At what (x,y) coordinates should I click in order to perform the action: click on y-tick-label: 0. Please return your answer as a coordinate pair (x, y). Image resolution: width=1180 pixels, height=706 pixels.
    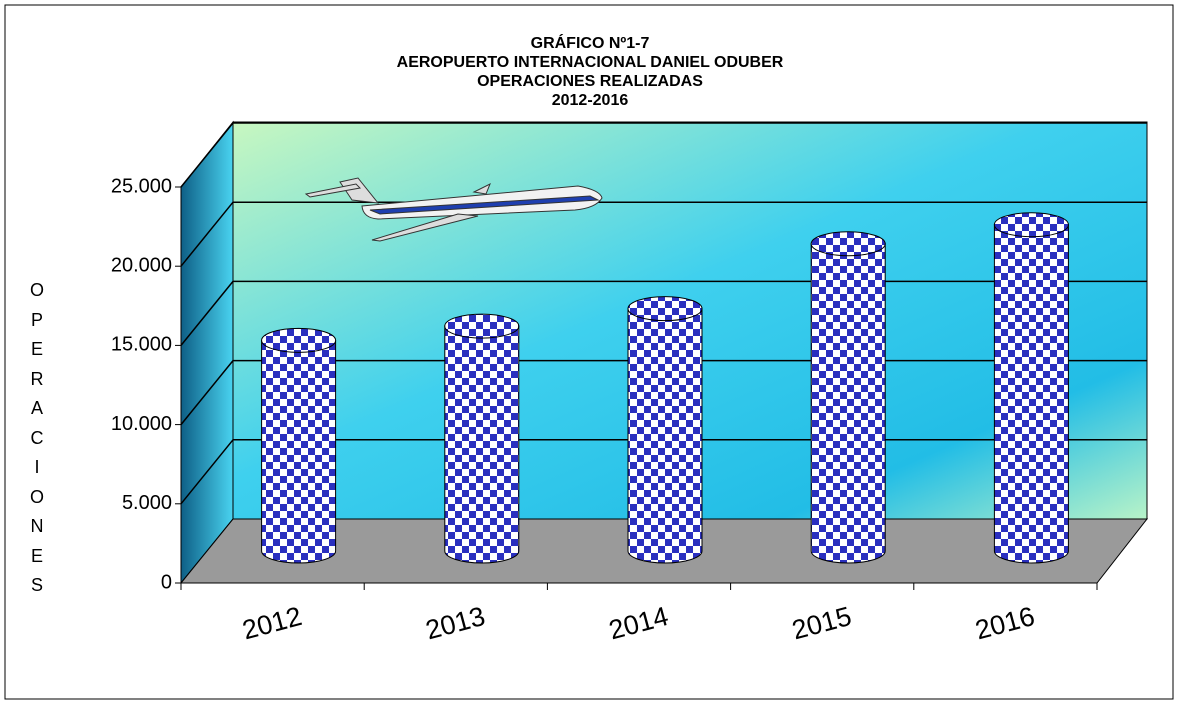
    Looking at the image, I should click on (166, 582).